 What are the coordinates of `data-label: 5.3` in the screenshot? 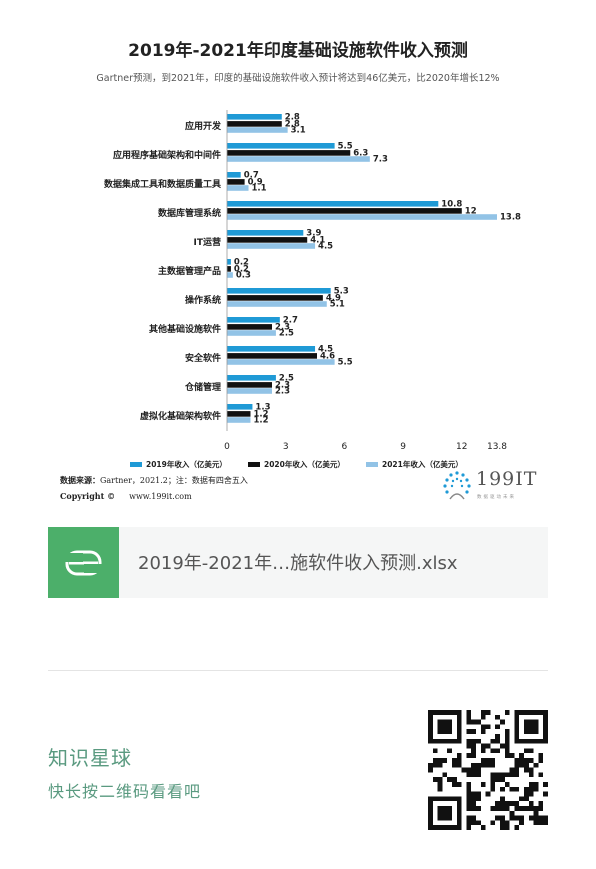 It's located at (341, 291).